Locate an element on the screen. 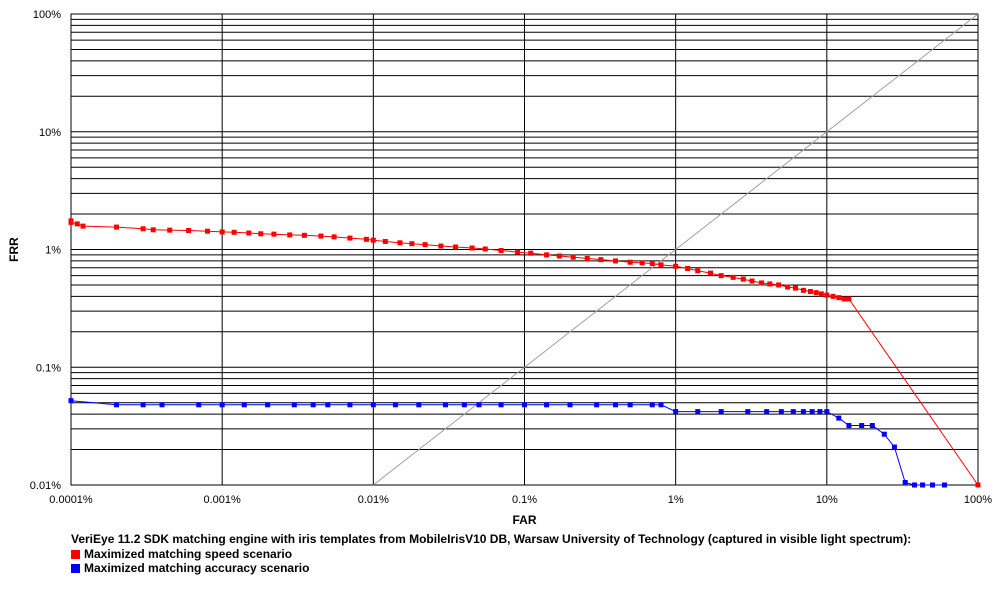 Image resolution: width=1005 pixels, height=600 pixels. y-tick-label: 10% is located at coordinates (50, 133).